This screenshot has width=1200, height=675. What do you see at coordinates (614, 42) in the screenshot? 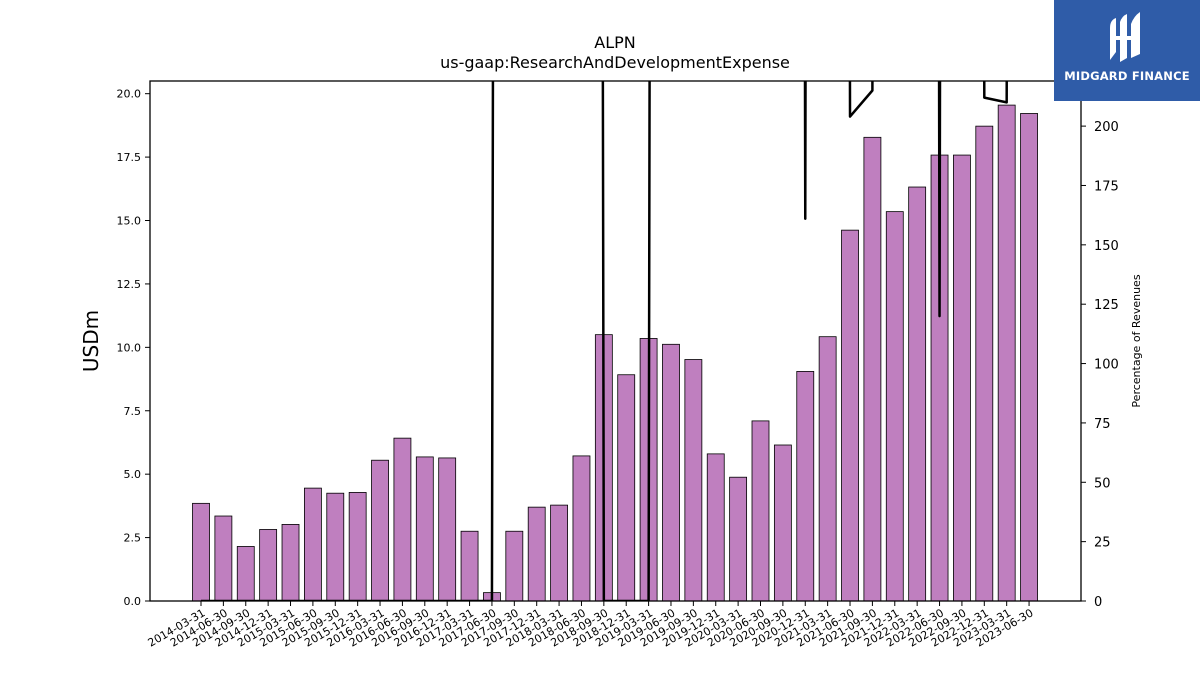
I see `chart-title: ALPN` at bounding box center [614, 42].